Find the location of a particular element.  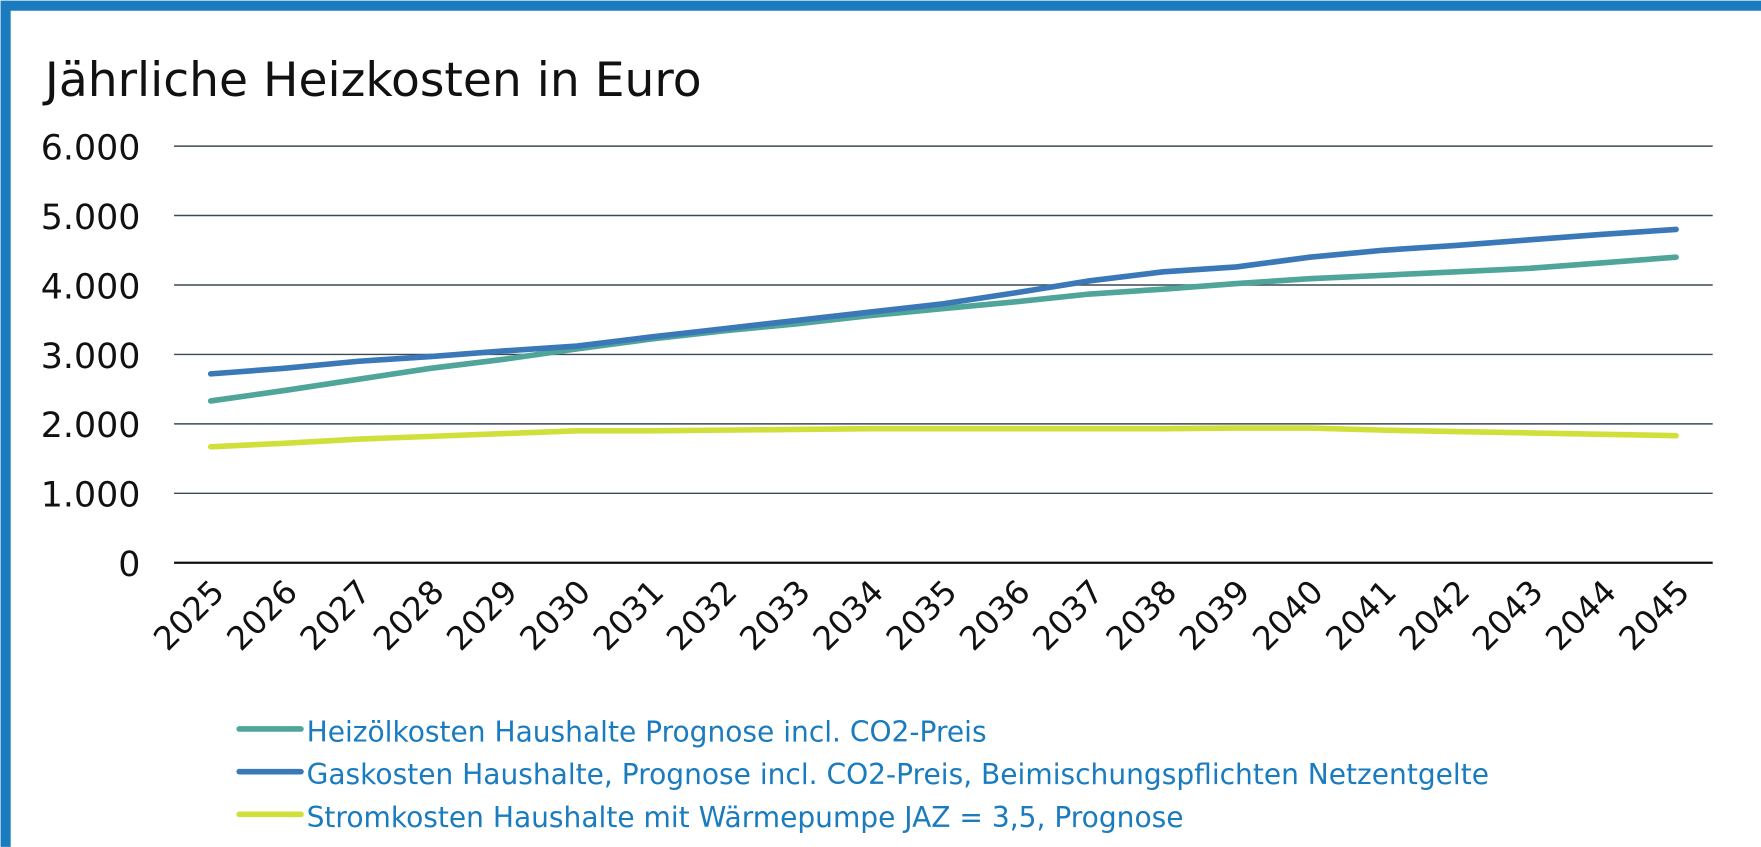

x-tick-label: 2027 is located at coordinates (335, 615).